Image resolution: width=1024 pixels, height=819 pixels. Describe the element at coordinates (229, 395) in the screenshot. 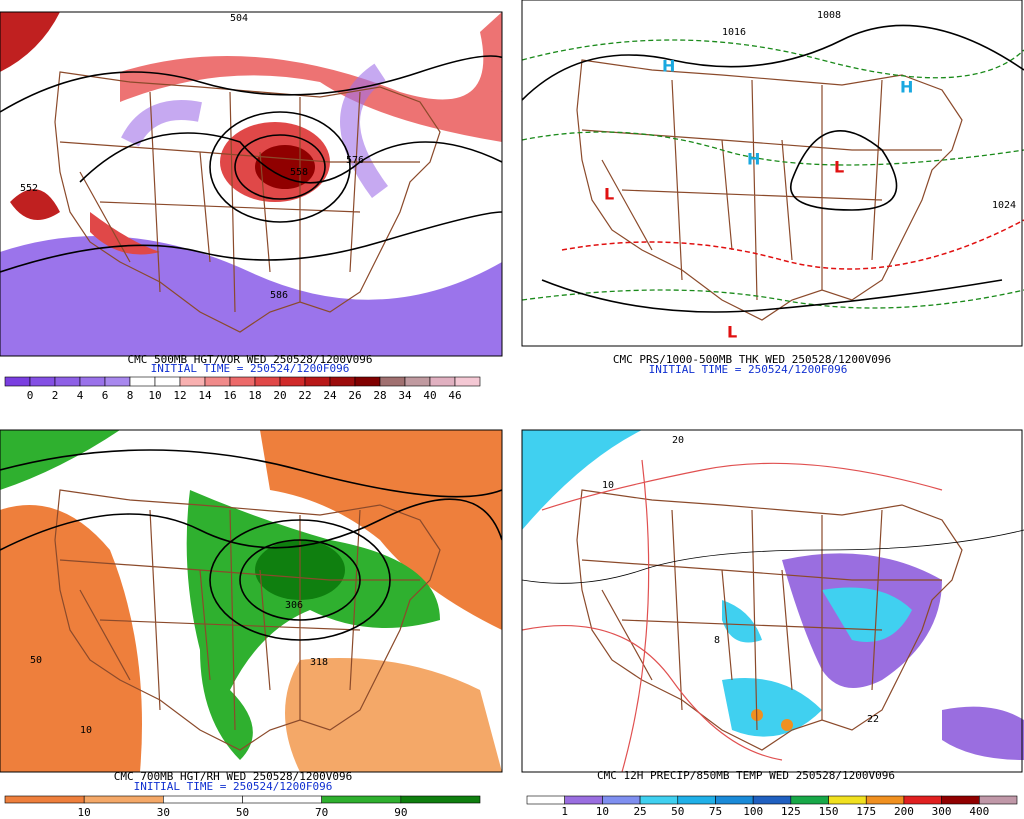

I see `colorbar-label: 16` at that location.